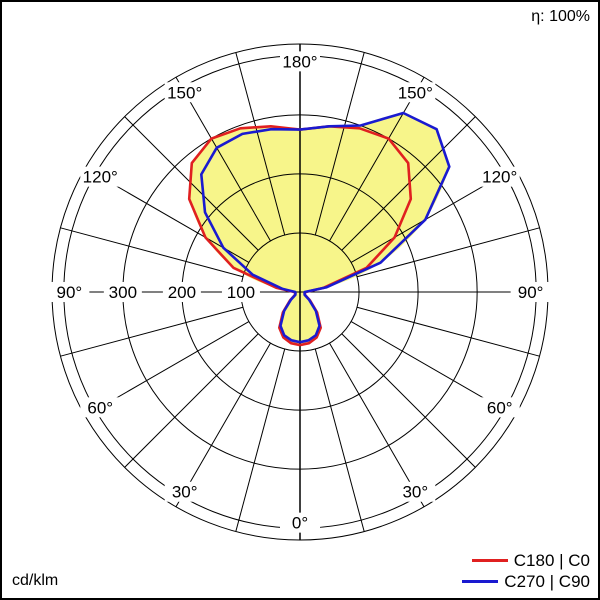 The width and height of the screenshot is (600, 600). I want to click on angle-label-150-right: 150°, so click(415, 92).